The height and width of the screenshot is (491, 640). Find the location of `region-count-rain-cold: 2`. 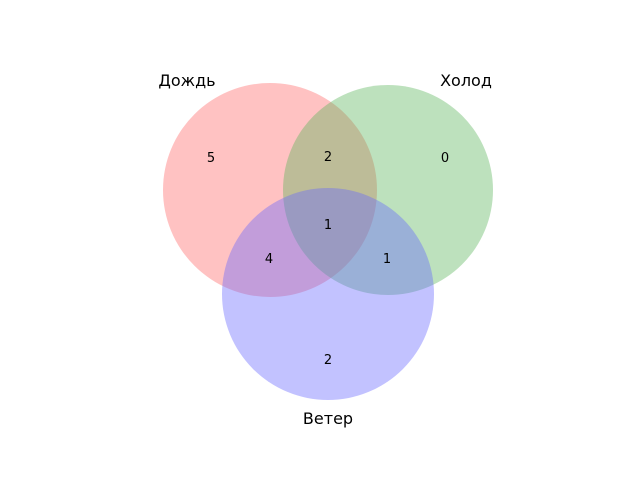

region-count-rain-cold: 2 is located at coordinates (328, 157).